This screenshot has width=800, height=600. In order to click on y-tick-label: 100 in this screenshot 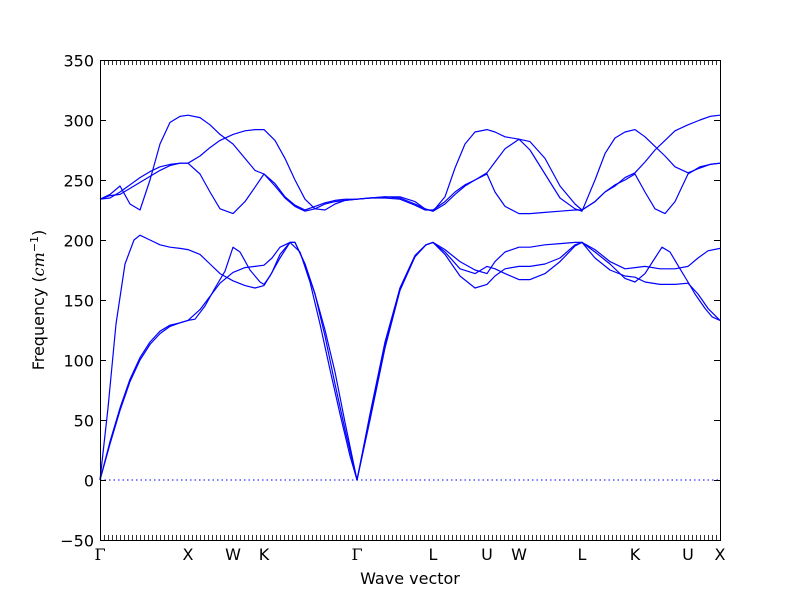, I will do `click(78, 361)`.